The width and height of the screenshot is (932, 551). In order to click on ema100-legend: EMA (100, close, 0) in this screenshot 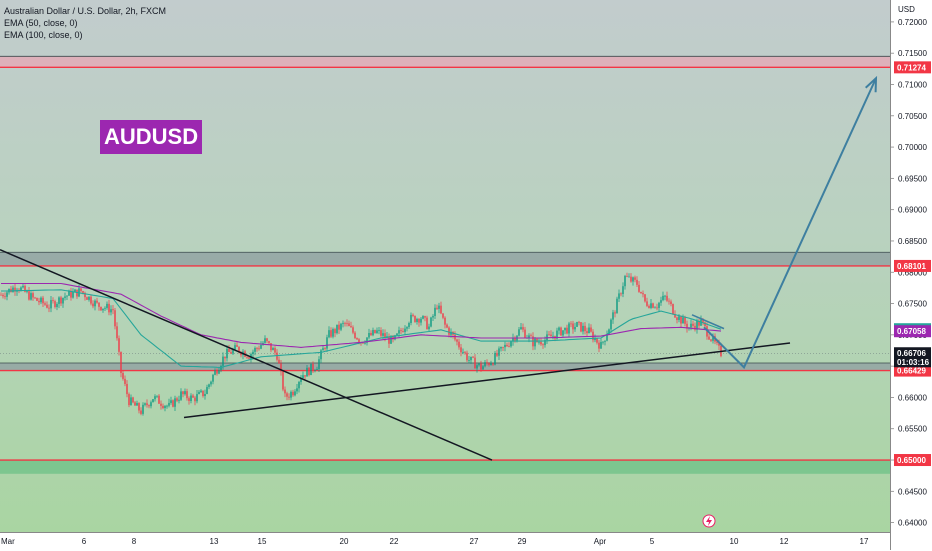, I will do `click(43, 35)`.